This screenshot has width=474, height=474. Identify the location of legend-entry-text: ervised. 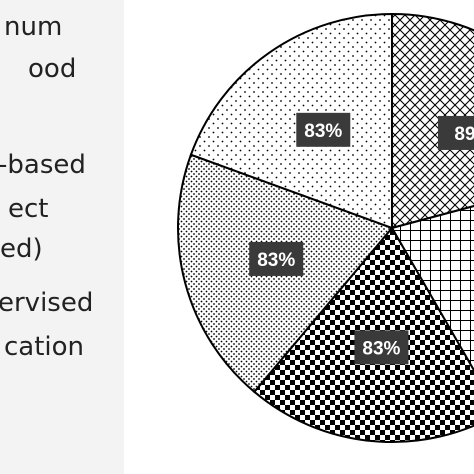
(47, 303).